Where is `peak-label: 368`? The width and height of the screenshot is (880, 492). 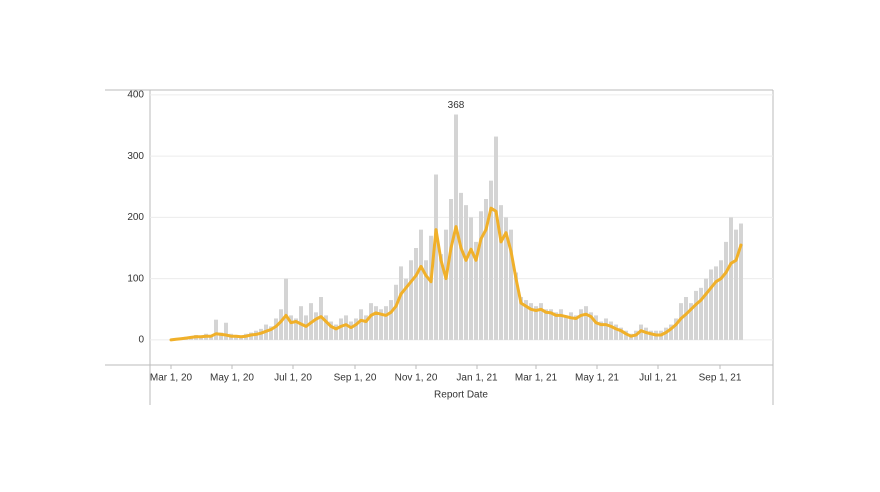 peak-label: 368 is located at coordinates (456, 105).